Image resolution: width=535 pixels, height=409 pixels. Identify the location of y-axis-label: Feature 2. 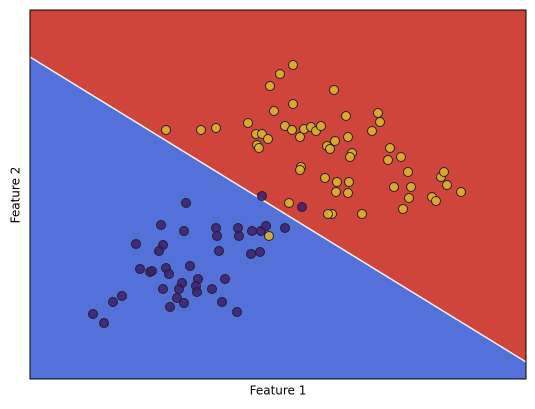
(16, 195).